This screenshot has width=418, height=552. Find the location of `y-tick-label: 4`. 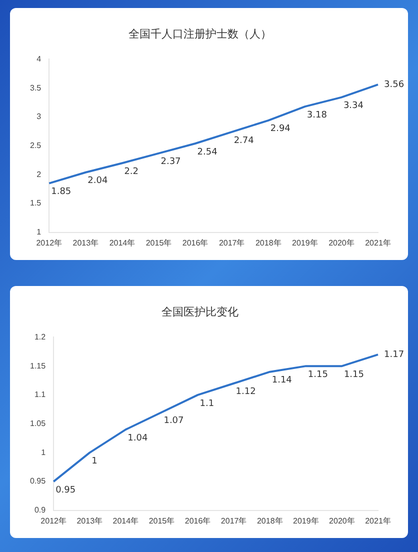

y-tick-label: 4 is located at coordinates (39, 59).